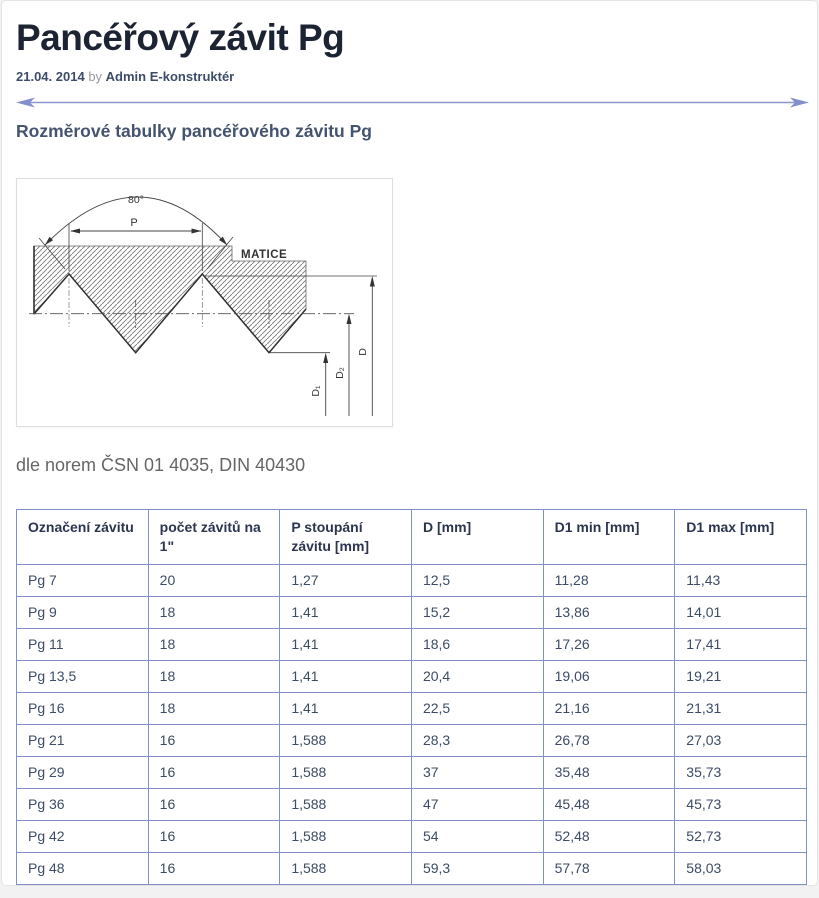 This screenshot has width=819, height=898. I want to click on table-cell: 11,43, so click(740, 581).